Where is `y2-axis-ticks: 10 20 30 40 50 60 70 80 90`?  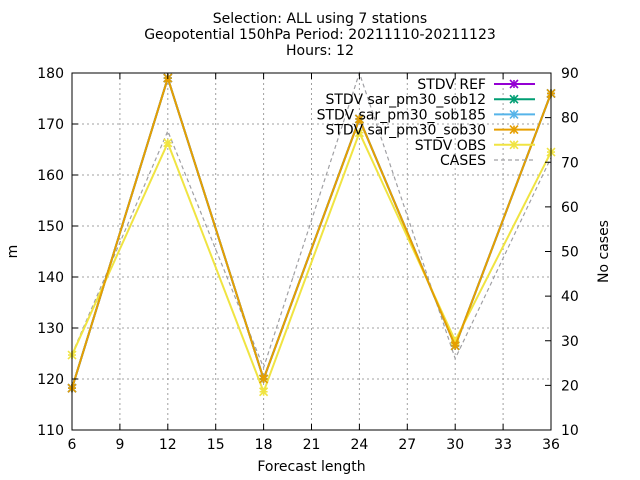 y2-axis-ticks: 10 20 30 40 50 60 70 80 90 is located at coordinates (562, 252).